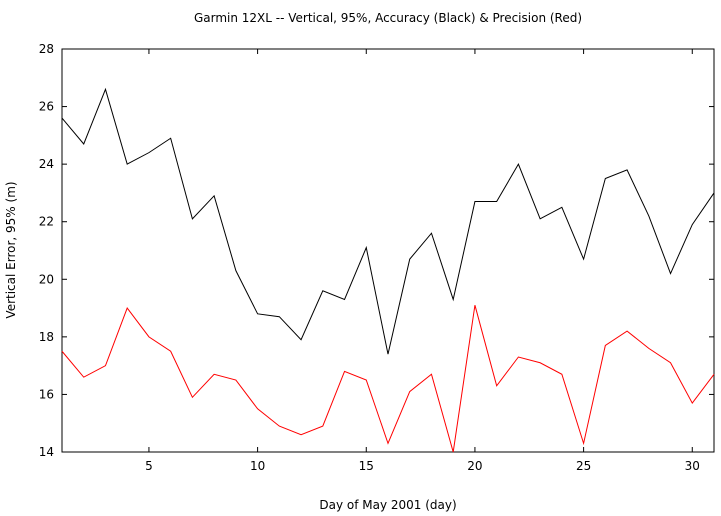  I want to click on x-tick-label: 30, so click(692, 466).